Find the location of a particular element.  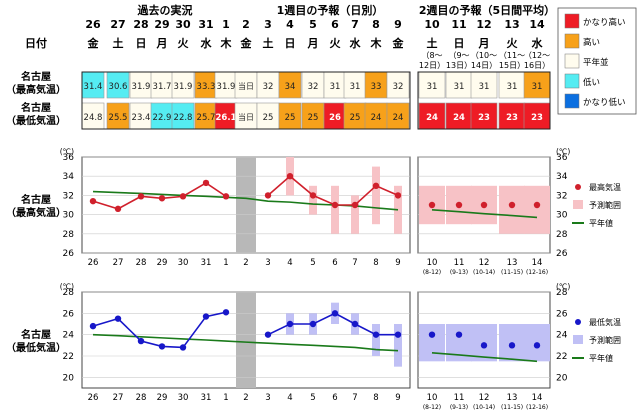

legend-swatch-very_high is located at coordinates (572, 21).